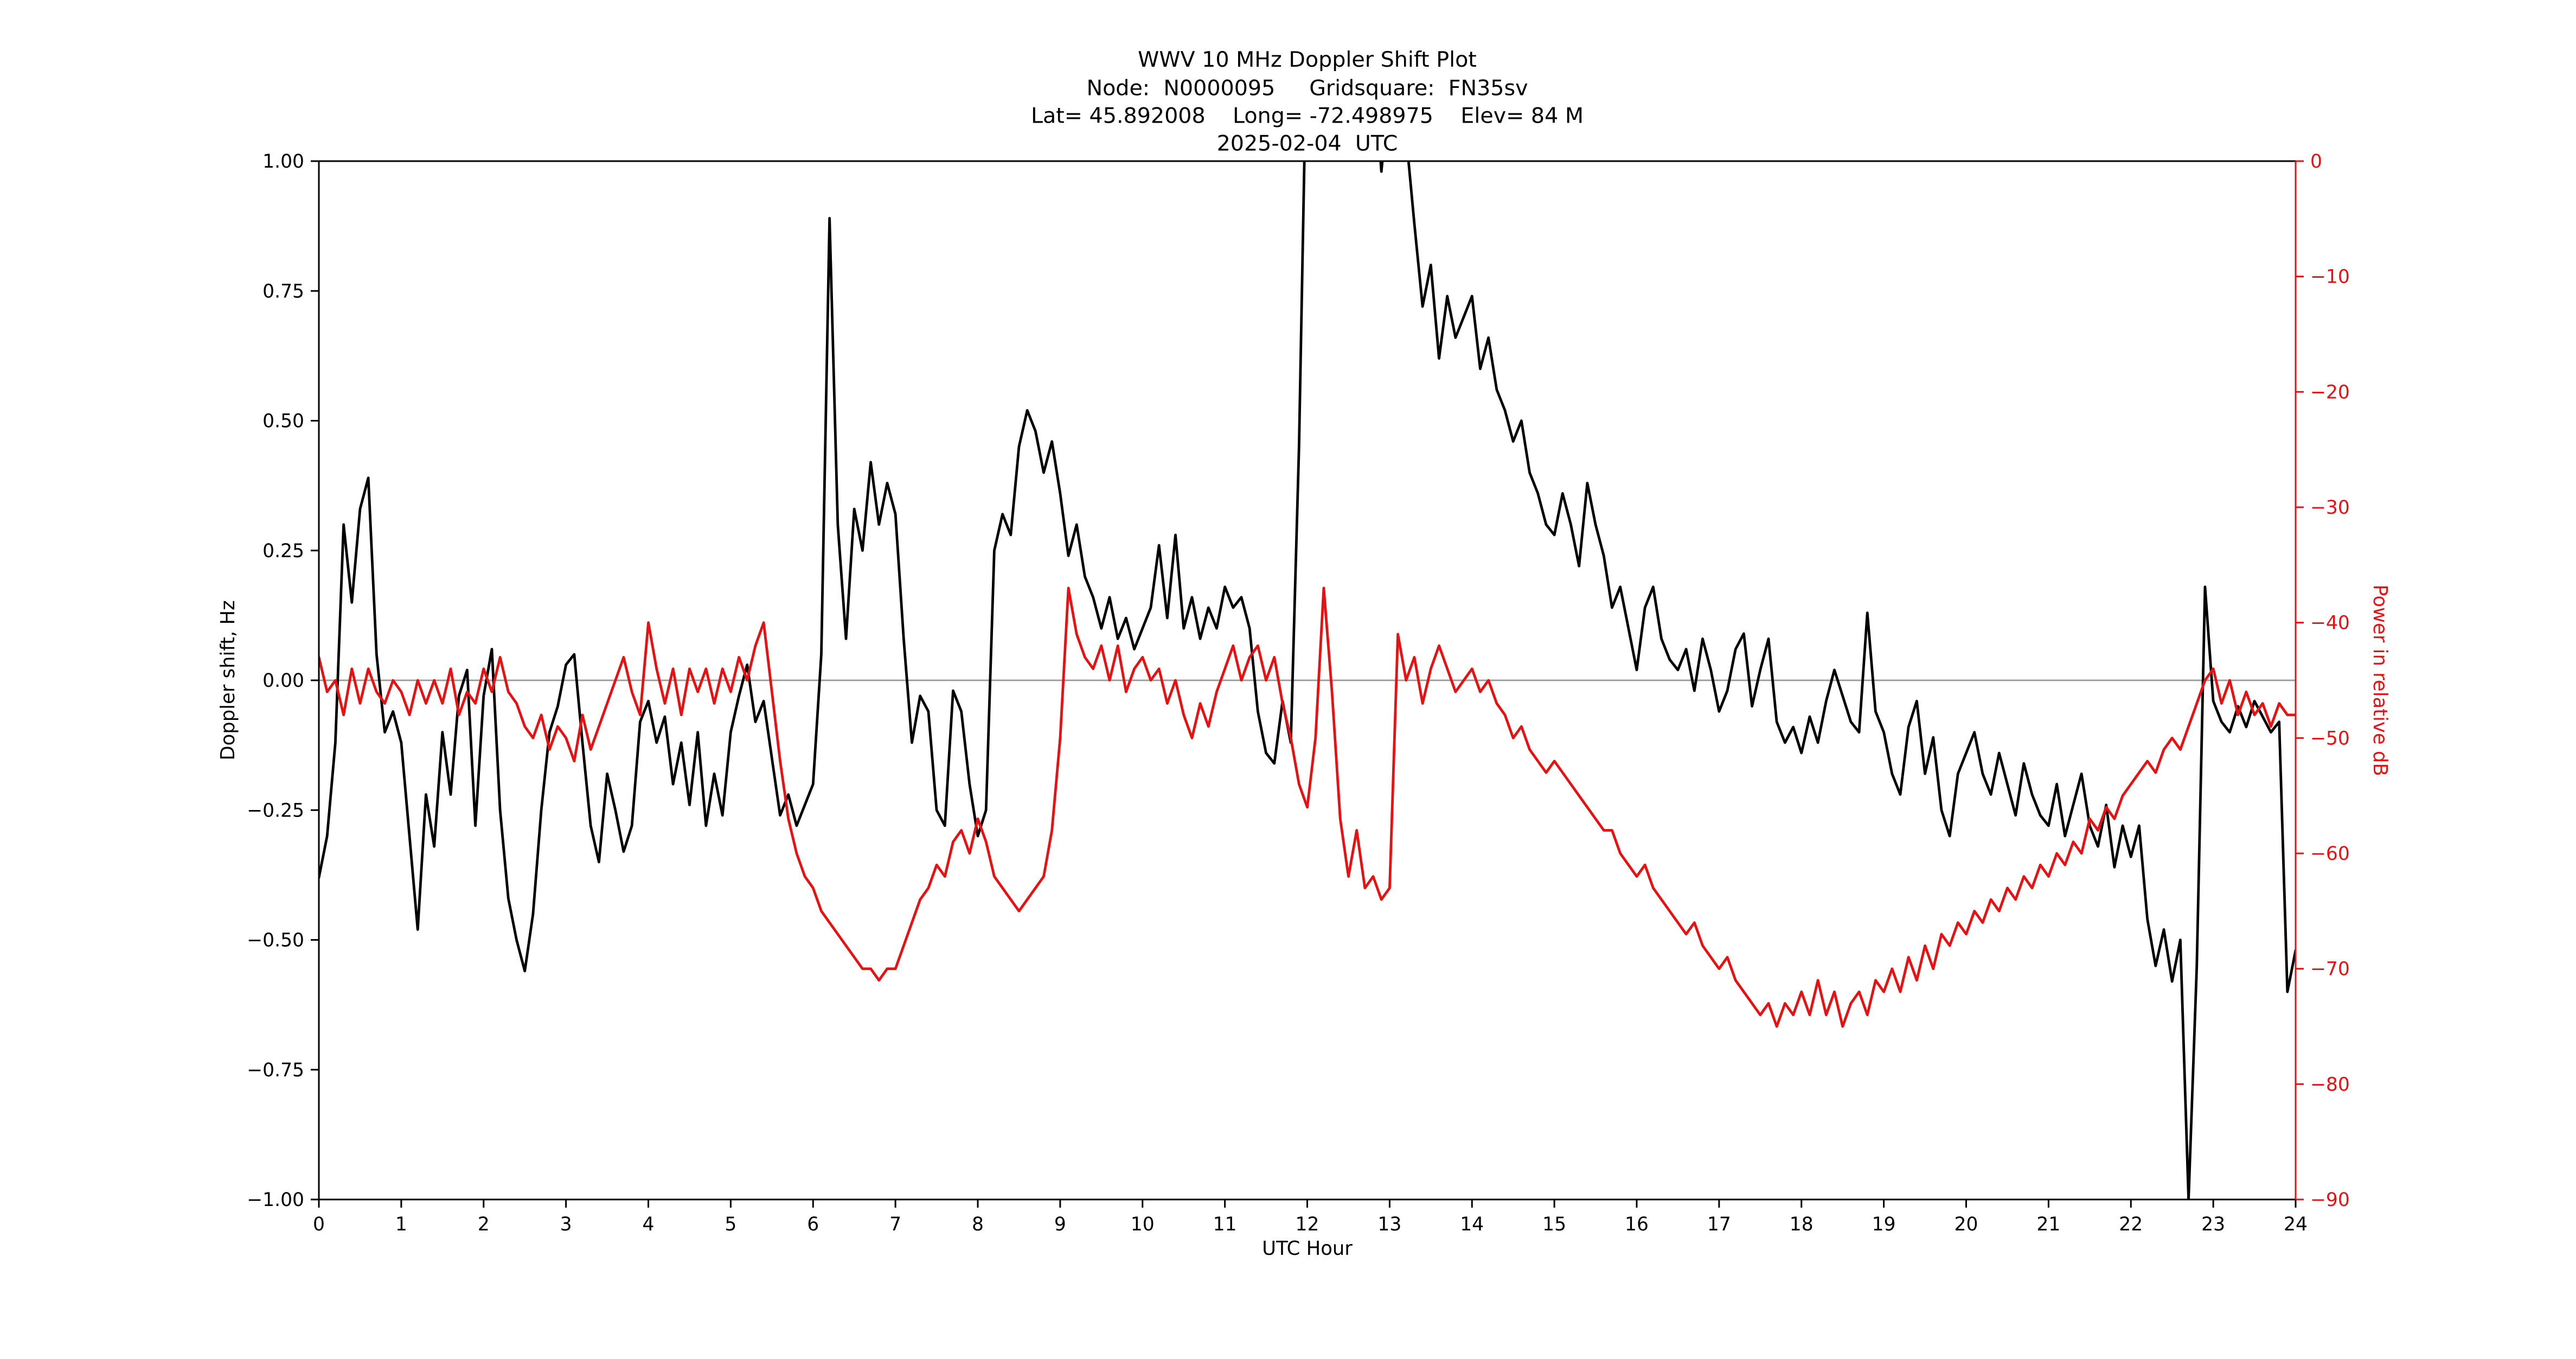 This screenshot has height=1359, width=2576. Describe the element at coordinates (2323, 681) in the screenshot. I see `right-axis-ticks: 0 −10 −20 −30 −40 −50 −60 −70 −80 −90` at that location.